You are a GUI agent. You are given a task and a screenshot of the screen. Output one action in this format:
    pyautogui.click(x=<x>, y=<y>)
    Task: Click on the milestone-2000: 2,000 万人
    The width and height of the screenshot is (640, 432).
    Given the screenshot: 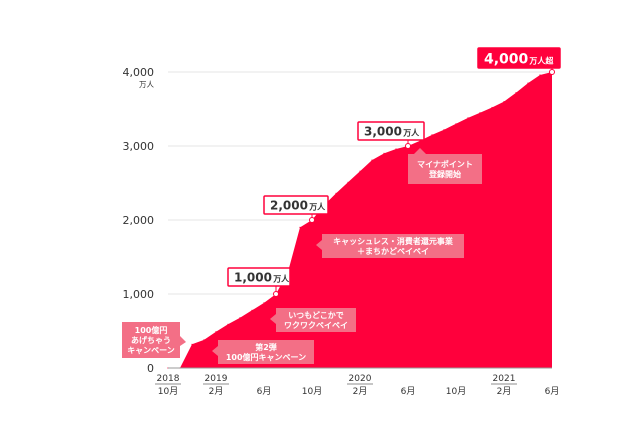 What is the action you would take?
    pyautogui.click(x=296, y=209)
    